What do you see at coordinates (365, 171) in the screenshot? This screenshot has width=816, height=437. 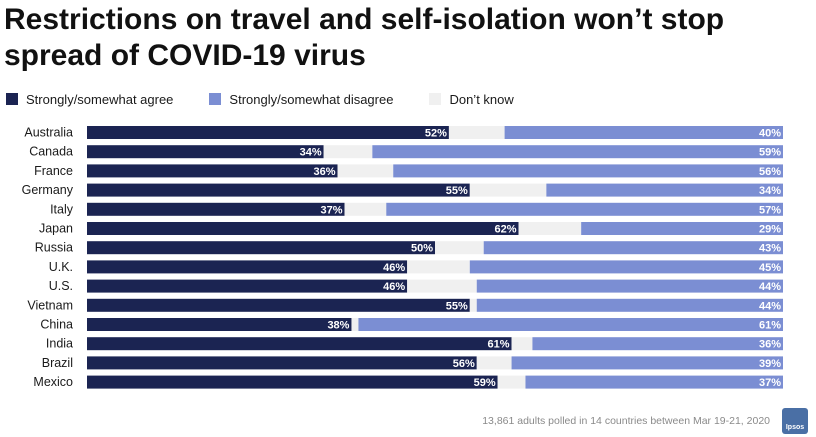 I see `bar-dont-know-france` at bounding box center [365, 171].